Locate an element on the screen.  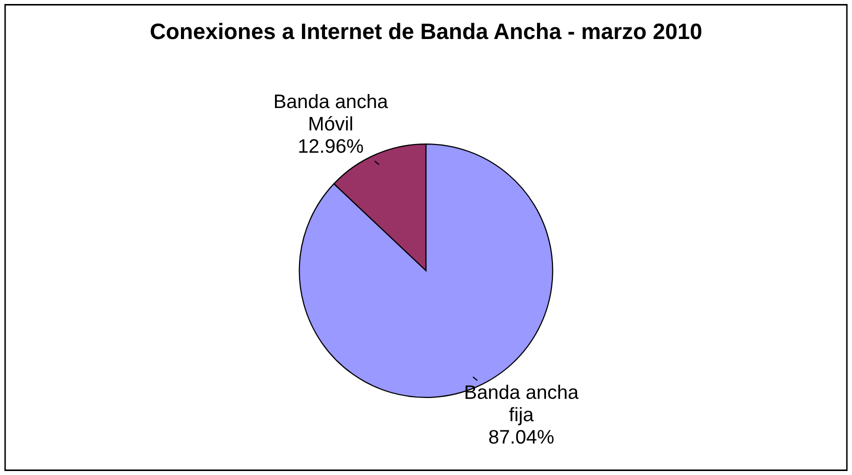
slice-label: Banda ancha Móvil is located at coordinates (331, 112).